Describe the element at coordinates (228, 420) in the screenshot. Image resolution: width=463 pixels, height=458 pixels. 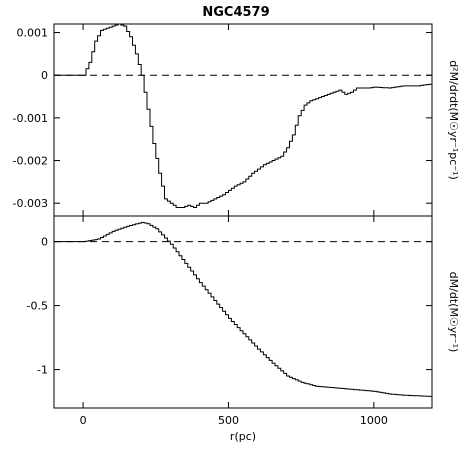
I see `x-tick-label: 500` at that location.